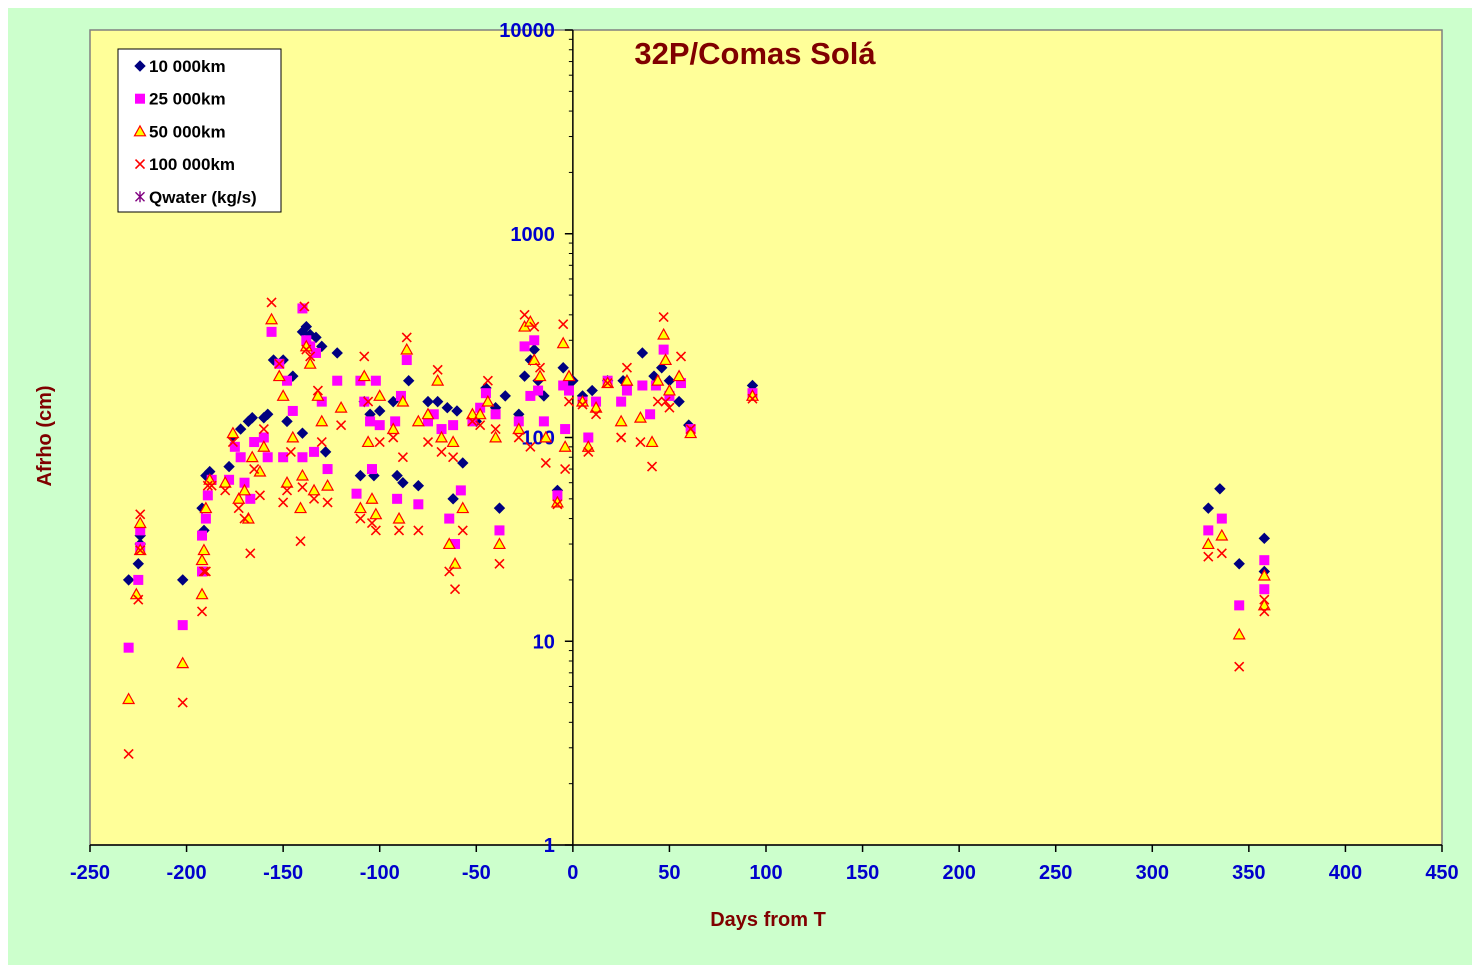 This screenshot has width=1480, height=973. Describe the element at coordinates (527, 31) in the screenshot. I see `y-tick-label: 10000` at that location.